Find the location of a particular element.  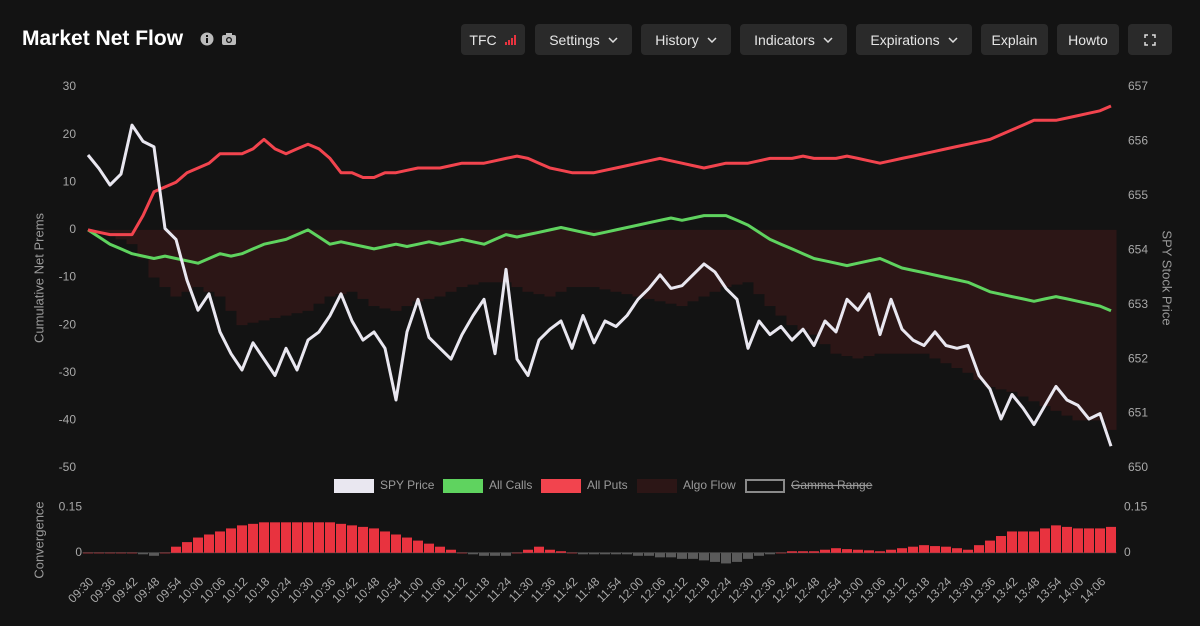

y2-tick-label: 653 is located at coordinates (1138, 304).